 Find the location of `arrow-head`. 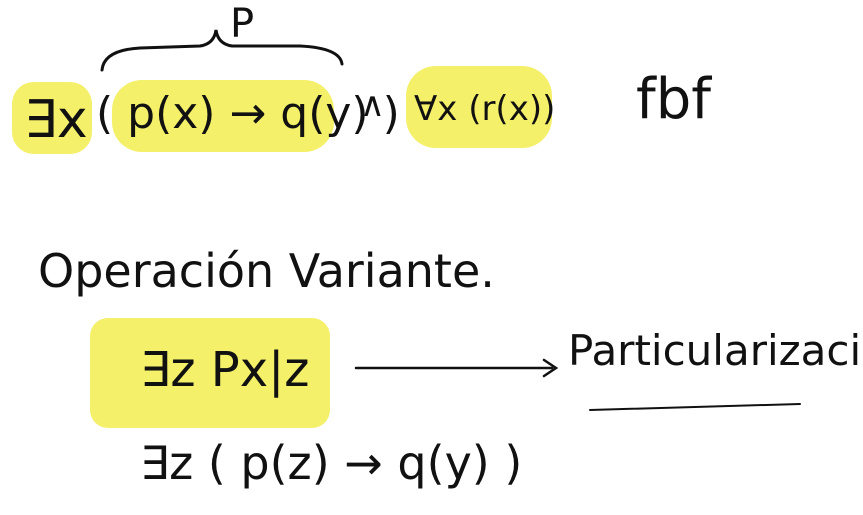

arrow-head is located at coordinates (550, 368).